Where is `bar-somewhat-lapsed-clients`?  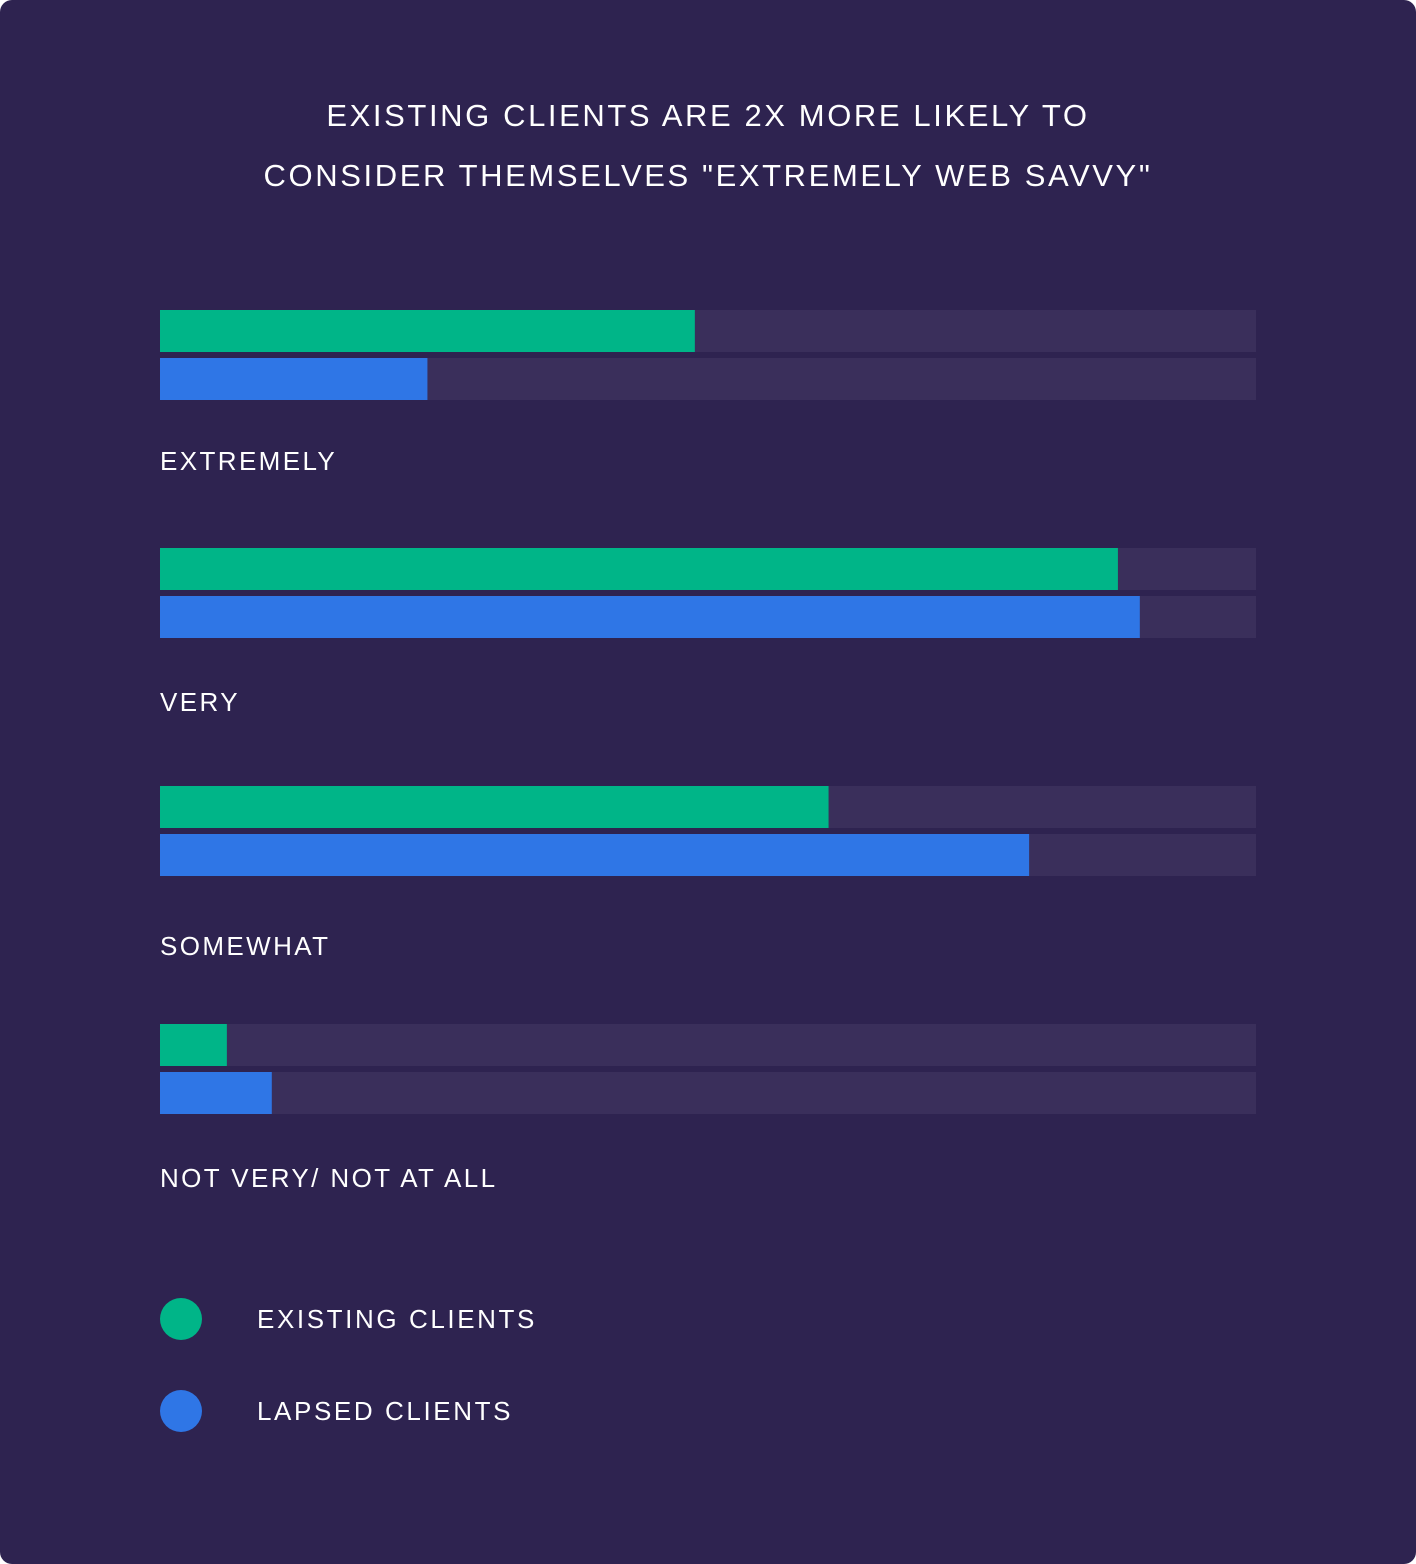
bar-somewhat-lapsed-clients is located at coordinates (595, 855).